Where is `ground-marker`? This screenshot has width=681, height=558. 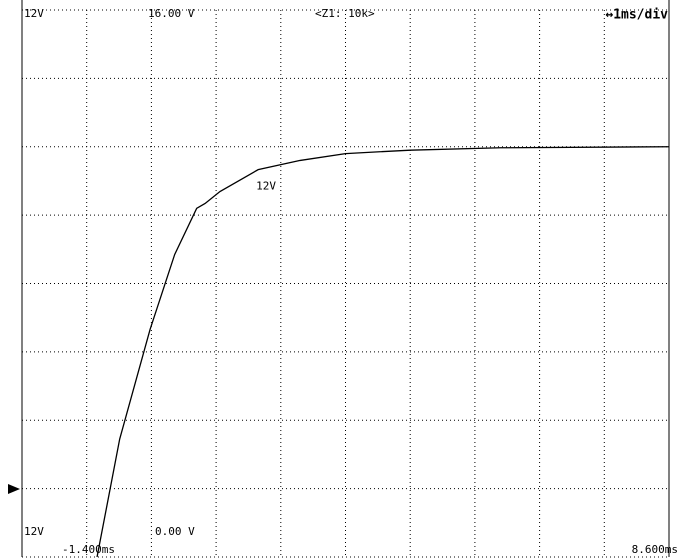 ground-marker is located at coordinates (14, 489).